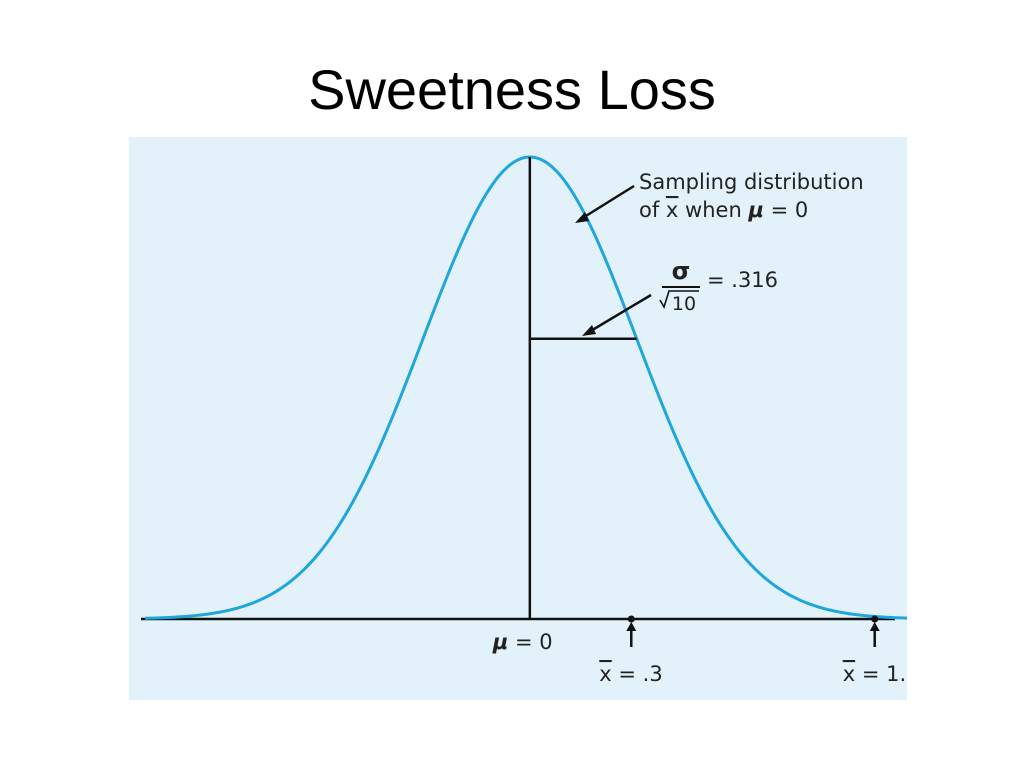  What do you see at coordinates (713, 210) in the screenshot?
I see `curve-annotation-middle: when` at bounding box center [713, 210].